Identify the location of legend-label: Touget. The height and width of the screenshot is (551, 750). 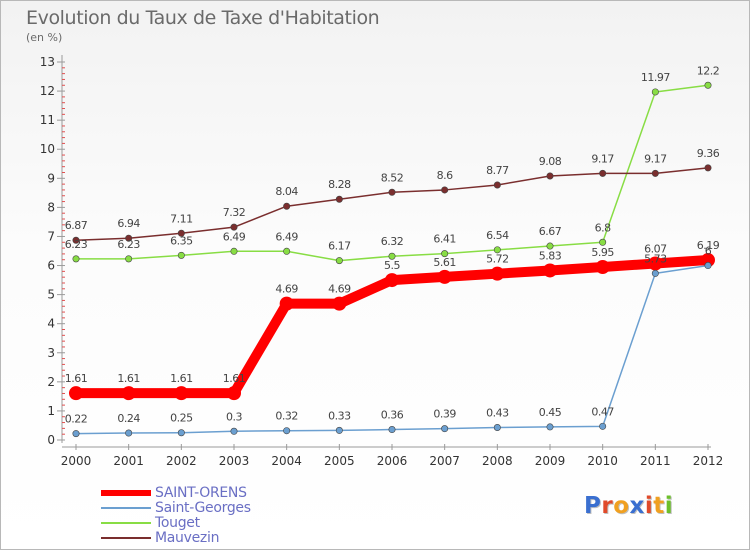
(177, 523).